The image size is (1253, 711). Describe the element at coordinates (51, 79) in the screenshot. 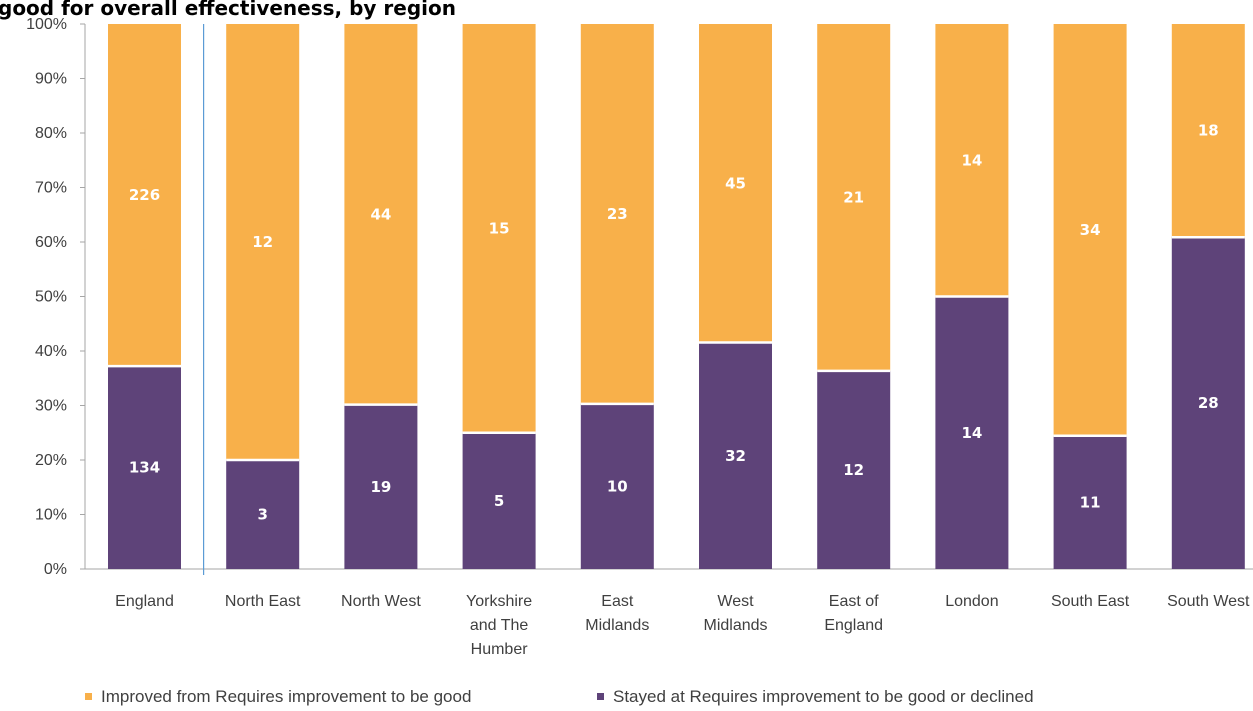

I see `y-tick-label: 90%` at that location.